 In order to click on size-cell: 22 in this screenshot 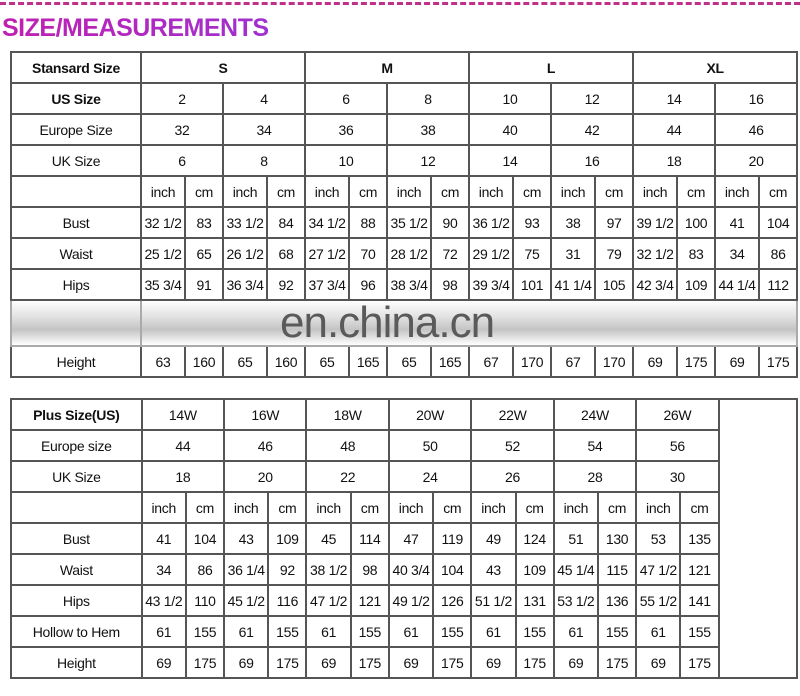, I will do `click(347, 476)`.